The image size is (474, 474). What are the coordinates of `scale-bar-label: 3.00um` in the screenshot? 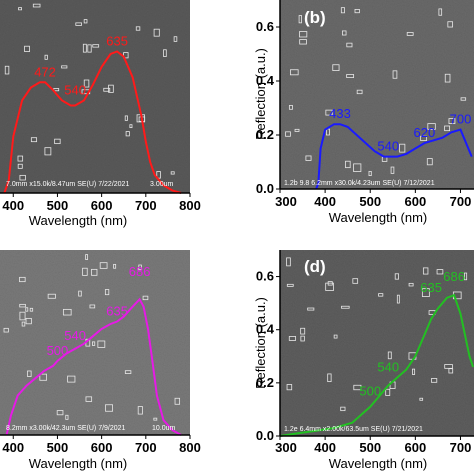 It's located at (162, 184).